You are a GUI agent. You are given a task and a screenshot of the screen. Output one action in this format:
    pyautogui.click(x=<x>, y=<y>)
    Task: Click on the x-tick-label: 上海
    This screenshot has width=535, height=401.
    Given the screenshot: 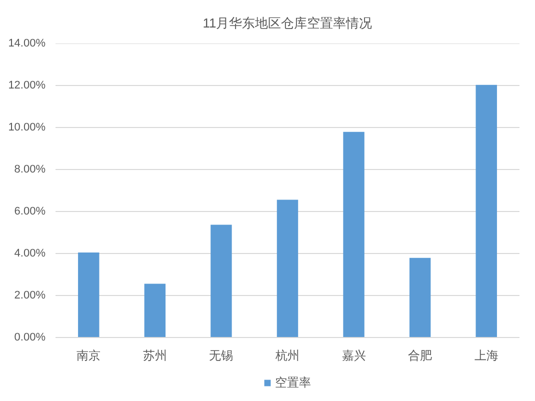 What is the action you would take?
    pyautogui.click(x=486, y=355)
    